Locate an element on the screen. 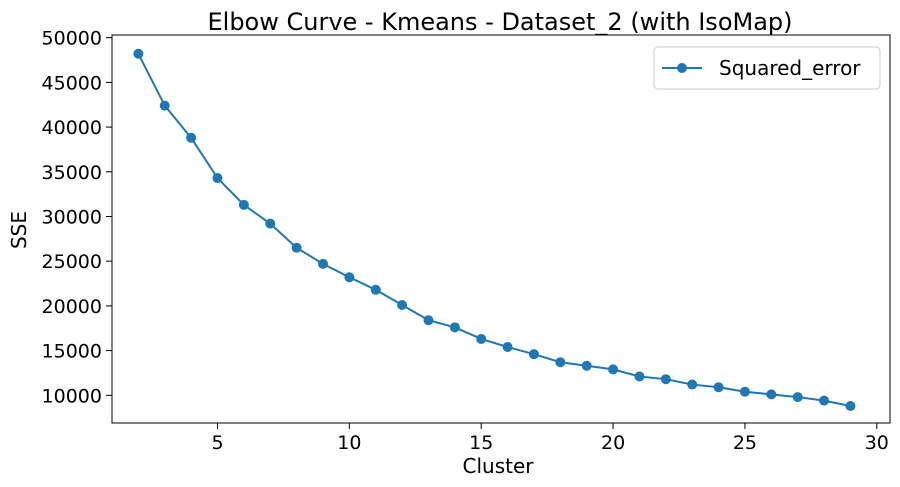 This screenshot has height=487, width=900. y-tick-label: 15000 is located at coordinates (72, 352).